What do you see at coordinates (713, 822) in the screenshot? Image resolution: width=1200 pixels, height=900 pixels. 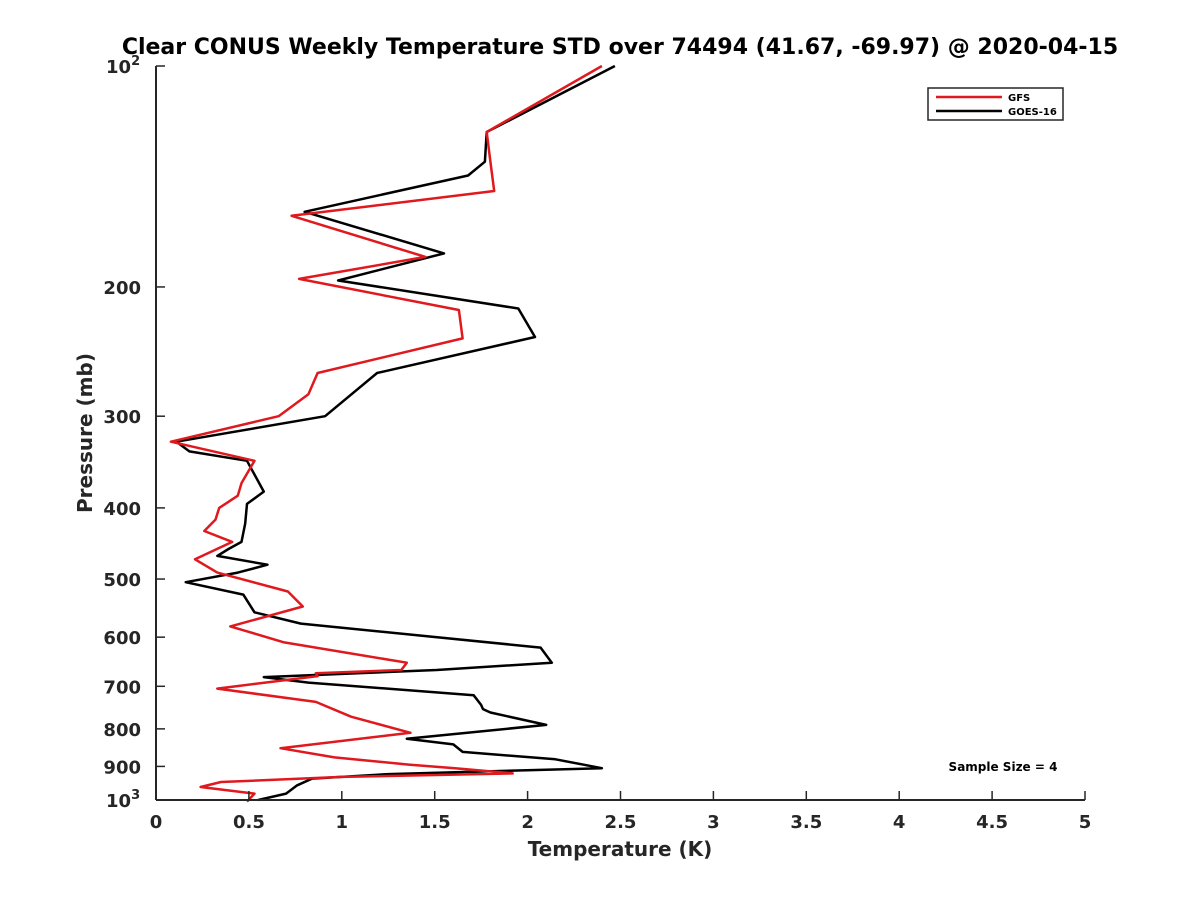 I see `x-tick-label: 3` at bounding box center [713, 822].